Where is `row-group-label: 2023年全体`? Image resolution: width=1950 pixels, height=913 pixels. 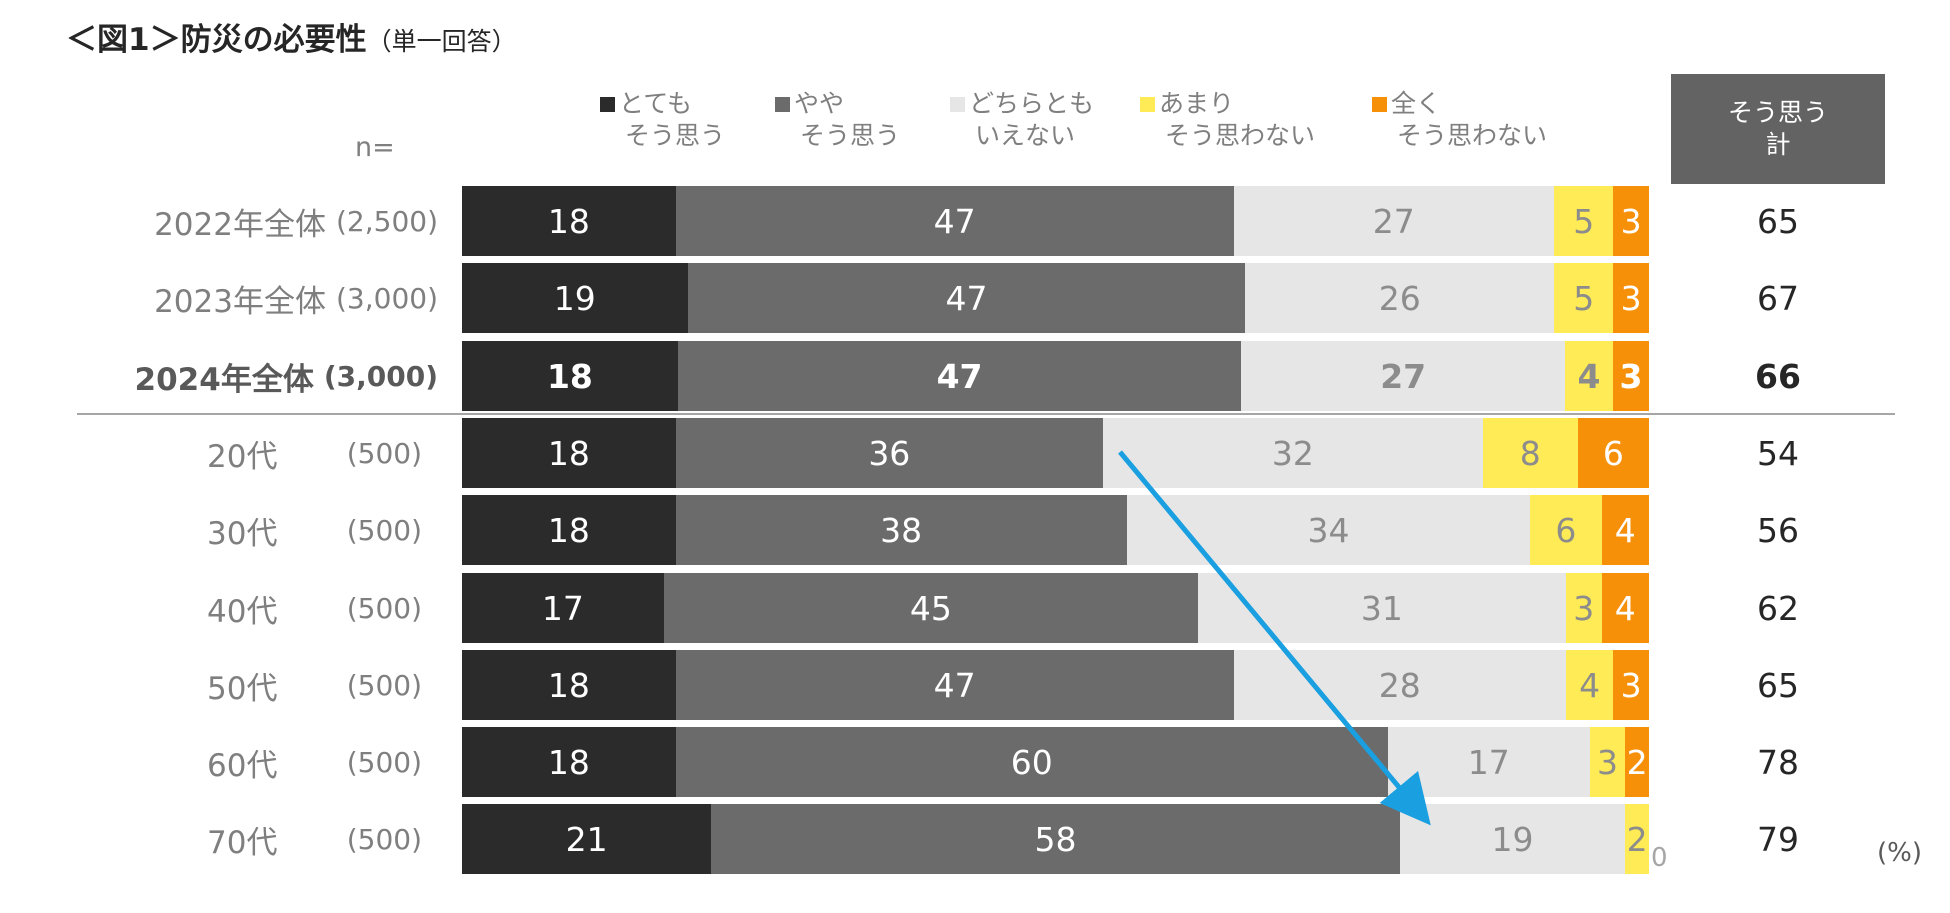
row-group-label: 2023年全体 is located at coordinates (240, 301).